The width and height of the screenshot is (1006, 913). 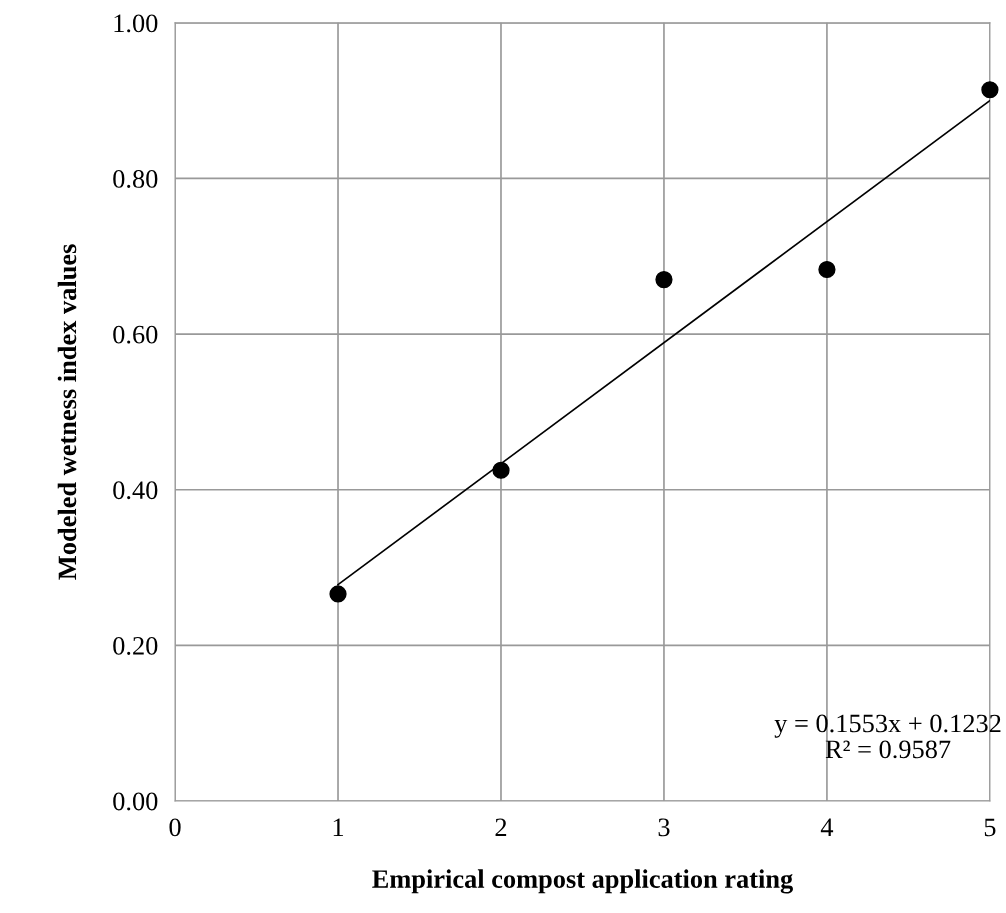 What do you see at coordinates (67, 412) in the screenshot?
I see `y-axis-title: Modeled wetness index values` at bounding box center [67, 412].